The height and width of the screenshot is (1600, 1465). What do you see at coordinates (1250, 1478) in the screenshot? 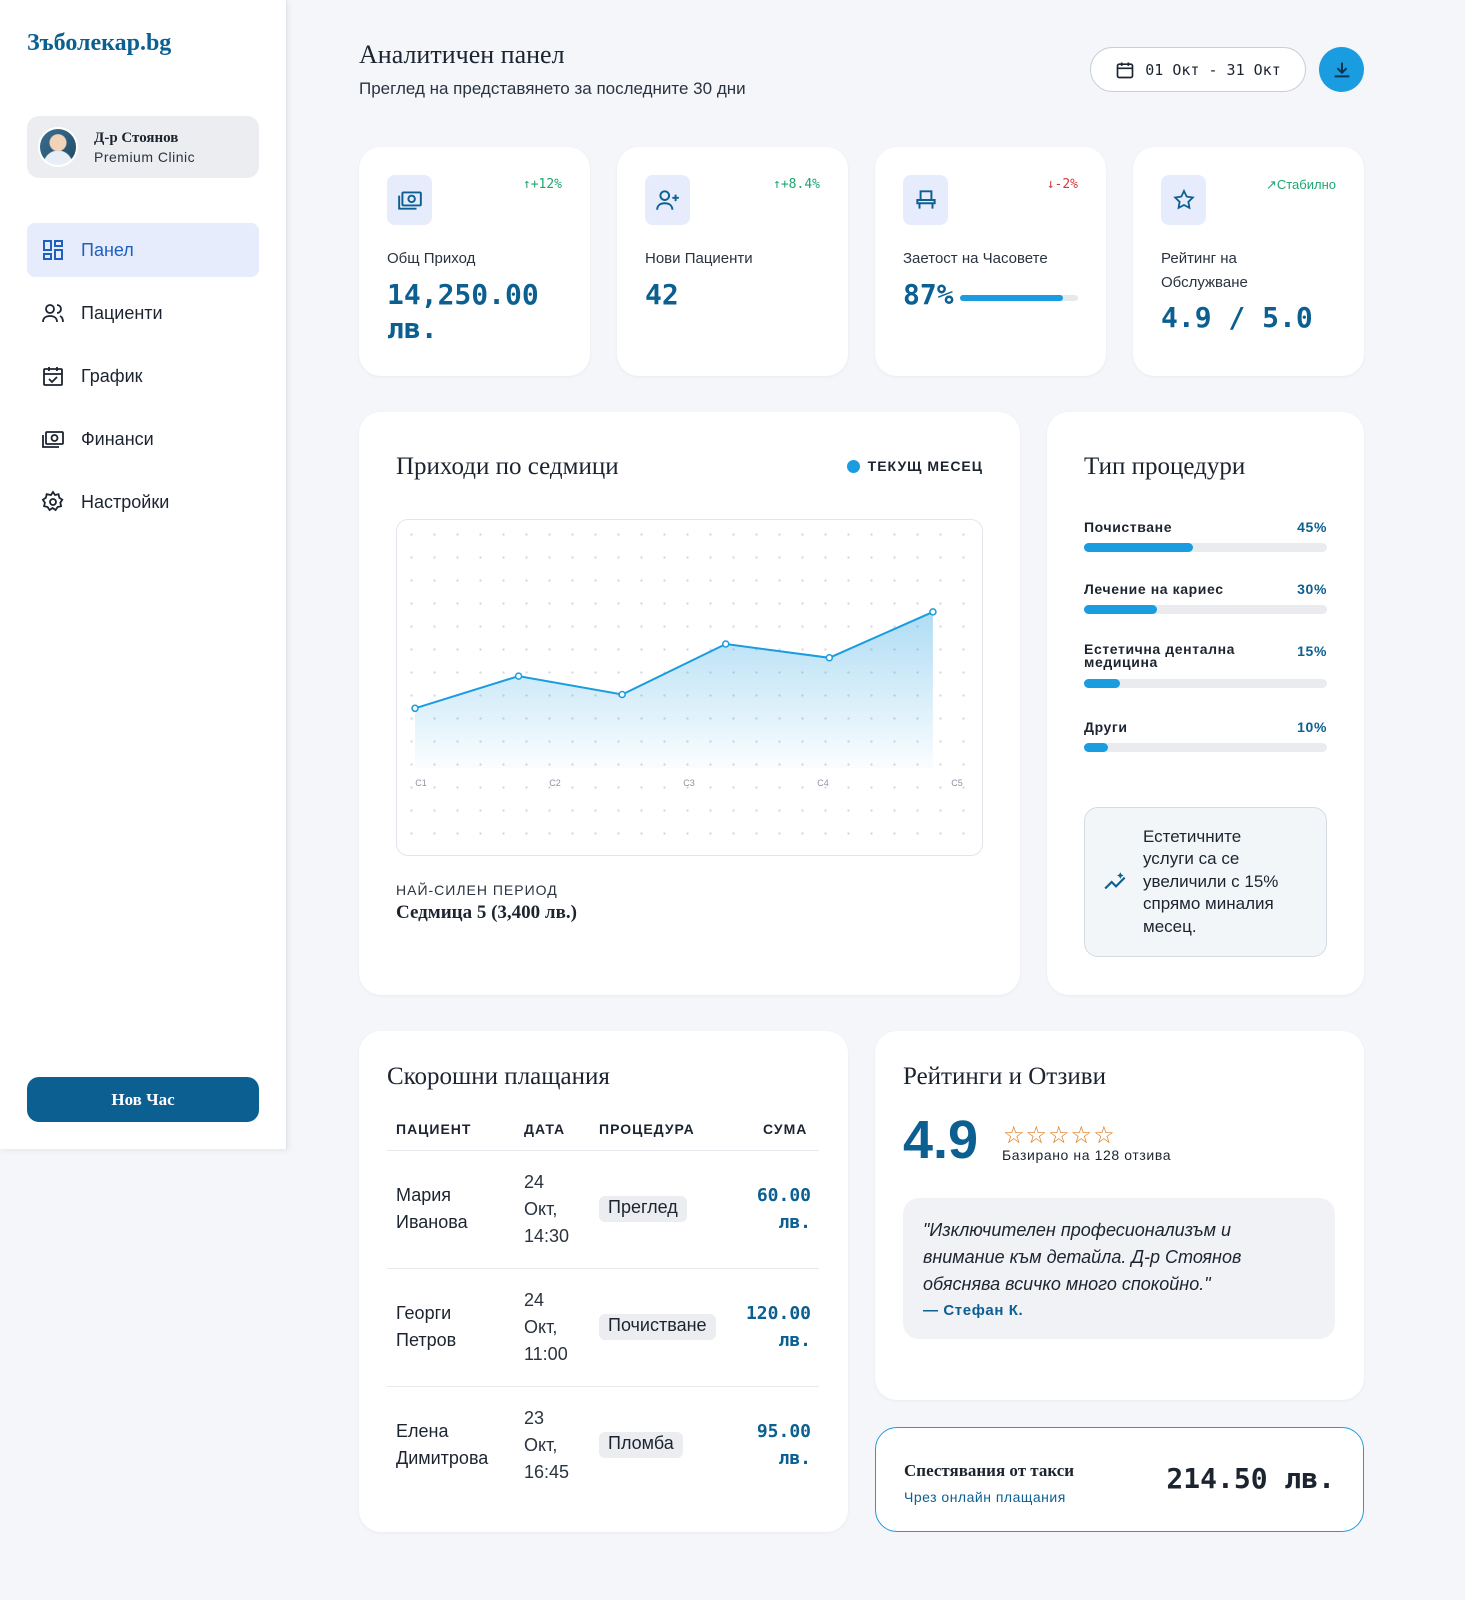
I see `savings-amount: 214.50 лв.` at bounding box center [1250, 1478].